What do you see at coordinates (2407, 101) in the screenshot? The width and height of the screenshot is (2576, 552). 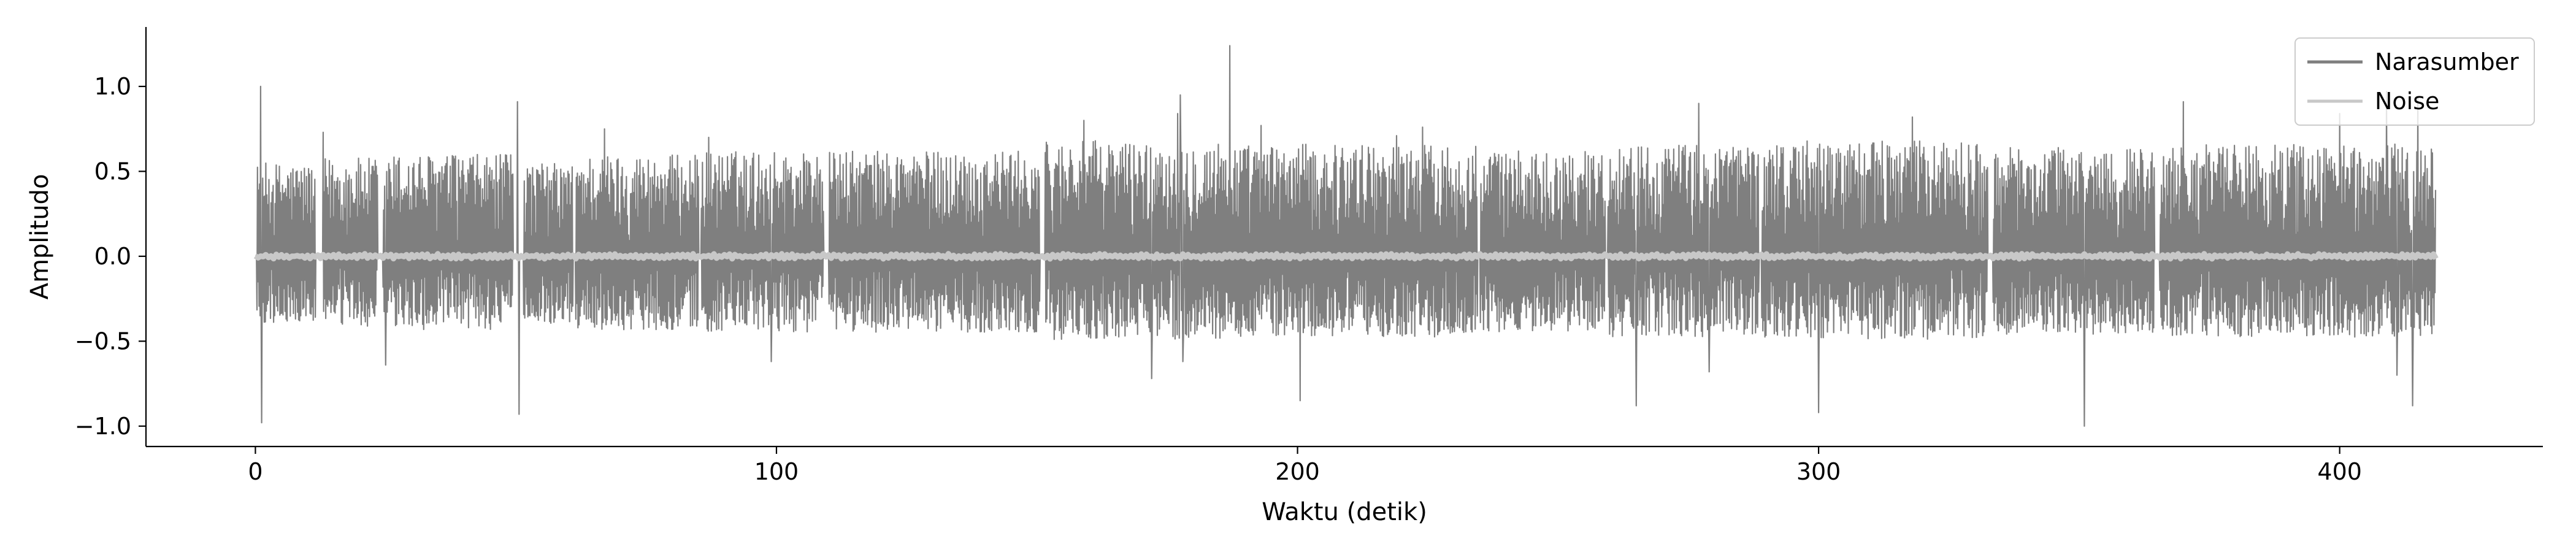 I see `legend-label-noise: Noise` at bounding box center [2407, 101].